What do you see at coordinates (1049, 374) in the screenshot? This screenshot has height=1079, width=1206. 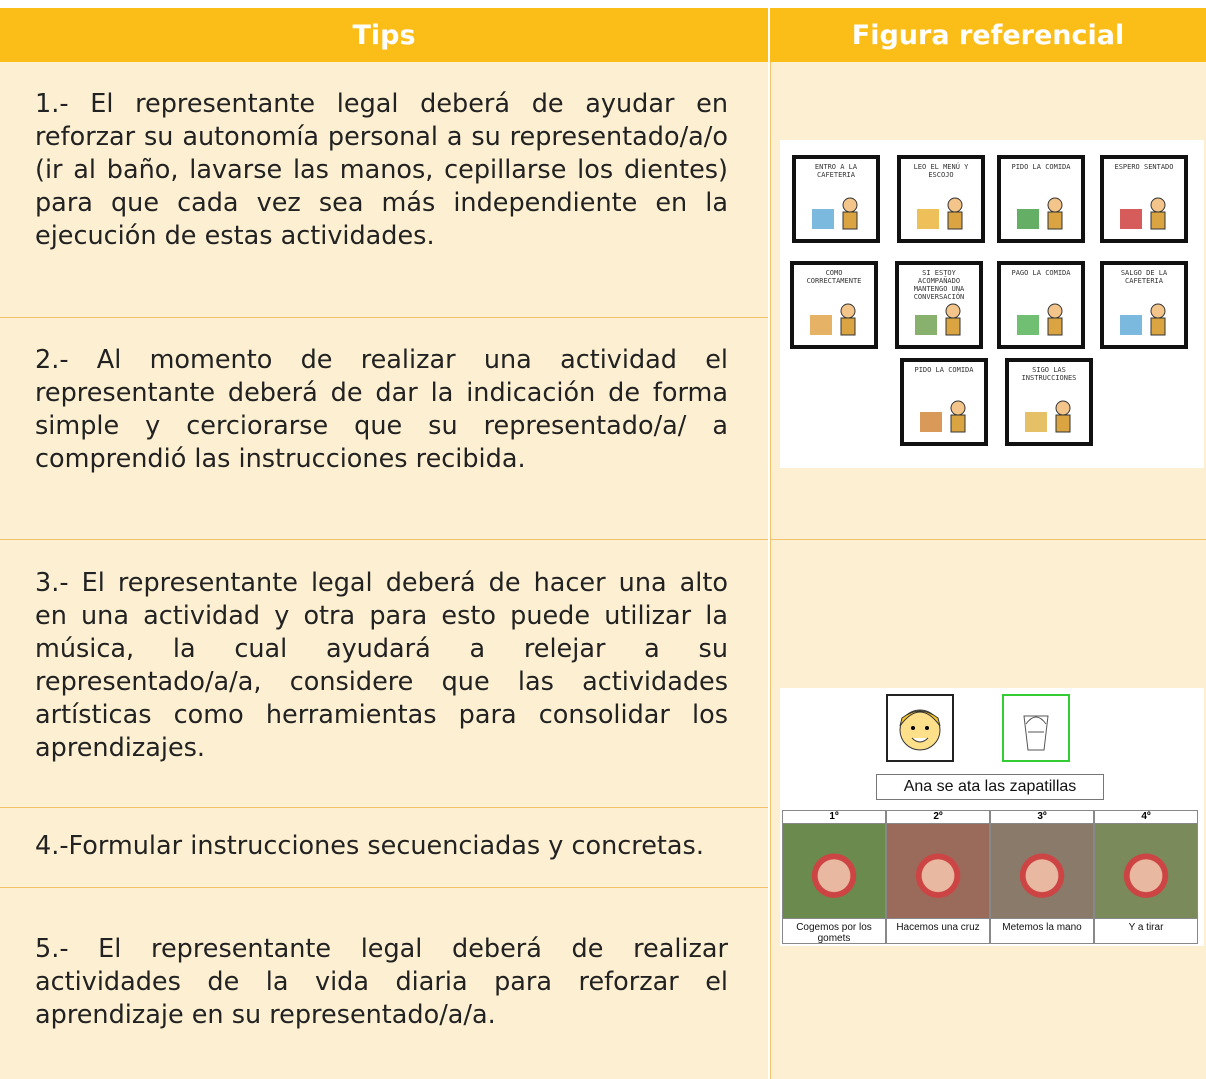 I see `card-label: SIGO LAS INSTRUCCIONES` at bounding box center [1049, 374].